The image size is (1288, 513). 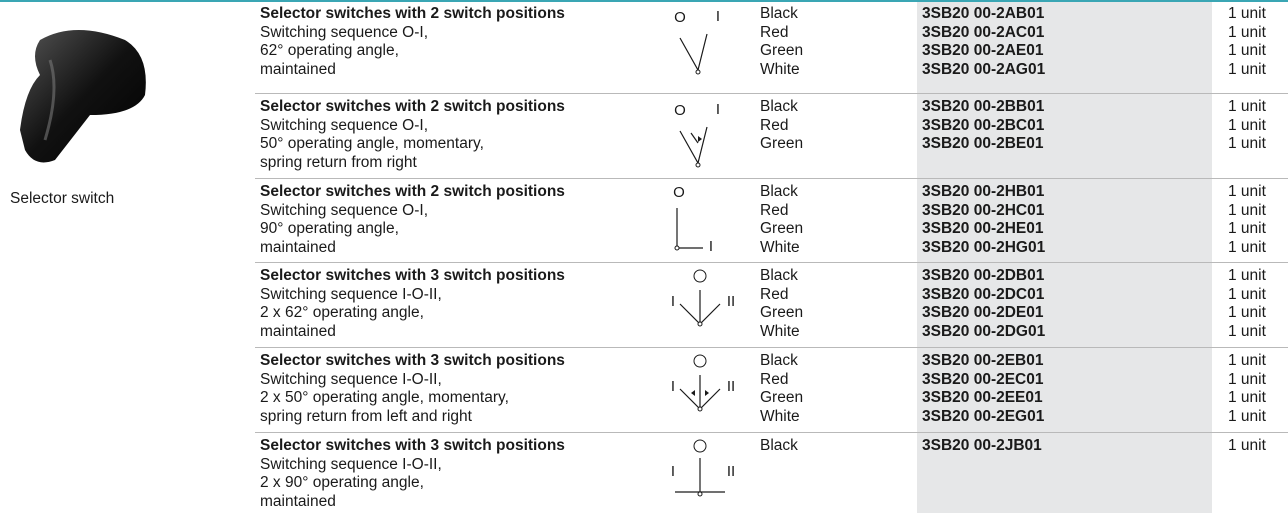 I want to click on order-number: 3SB20 00-2AG01, so click(x=984, y=69).